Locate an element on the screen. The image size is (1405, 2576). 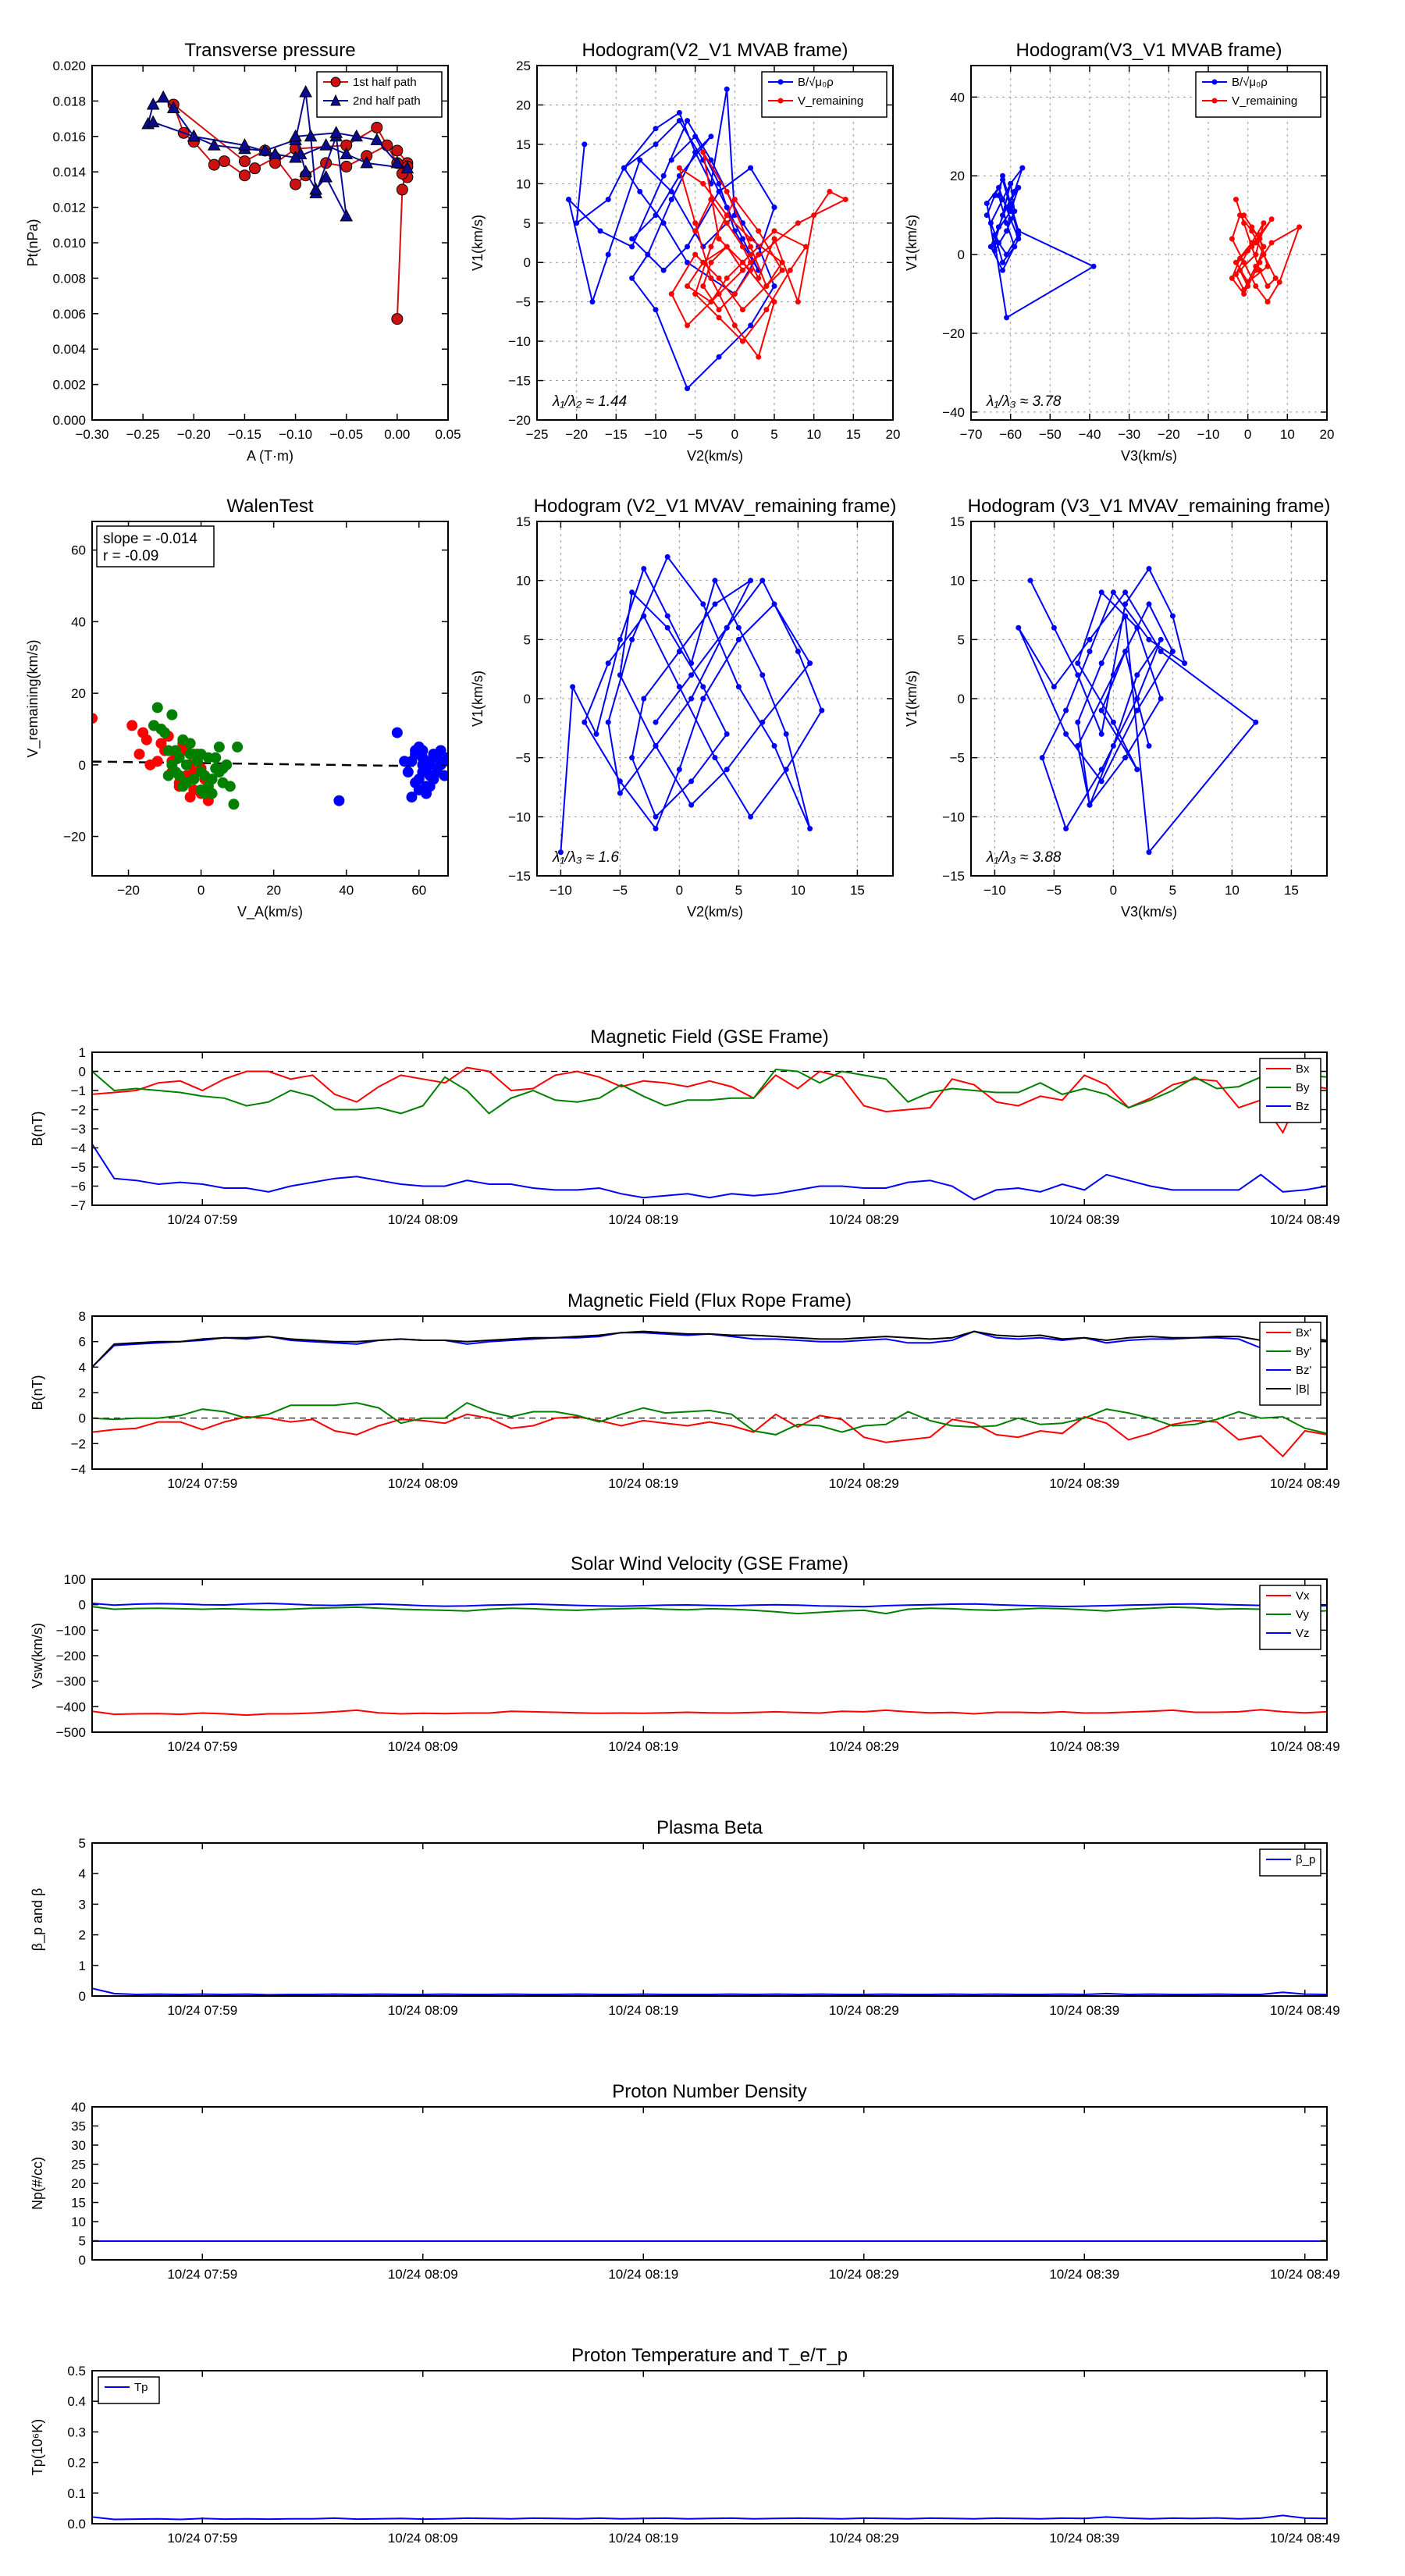
y-tick-label: 0.2 is located at coordinates (76, 2463).